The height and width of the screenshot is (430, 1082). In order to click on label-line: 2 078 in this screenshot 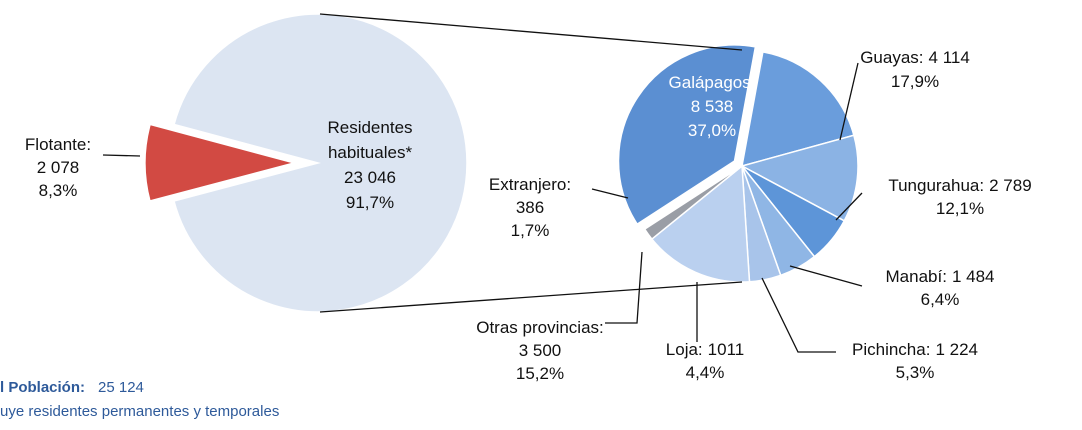, I will do `click(58, 167)`.